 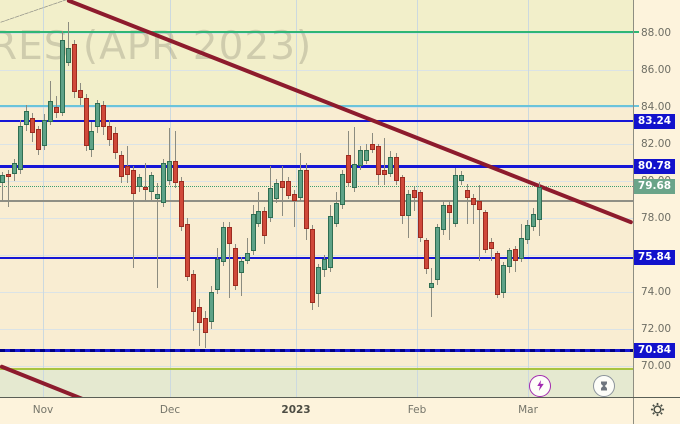 I want to click on lower-background-band, so click(x=316, y=383).